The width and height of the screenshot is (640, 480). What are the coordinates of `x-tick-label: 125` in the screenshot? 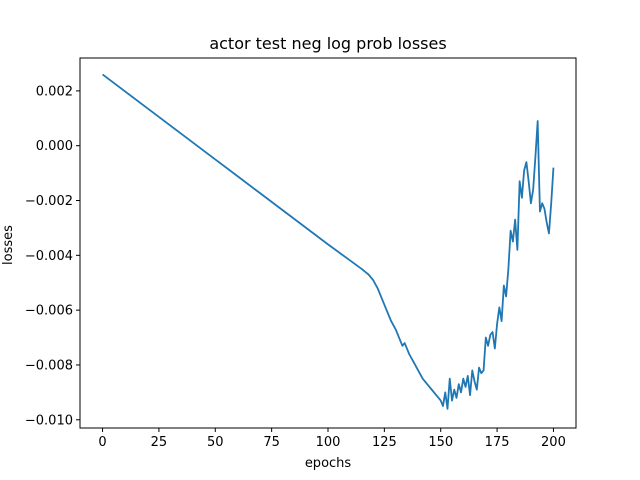 It's located at (384, 442).